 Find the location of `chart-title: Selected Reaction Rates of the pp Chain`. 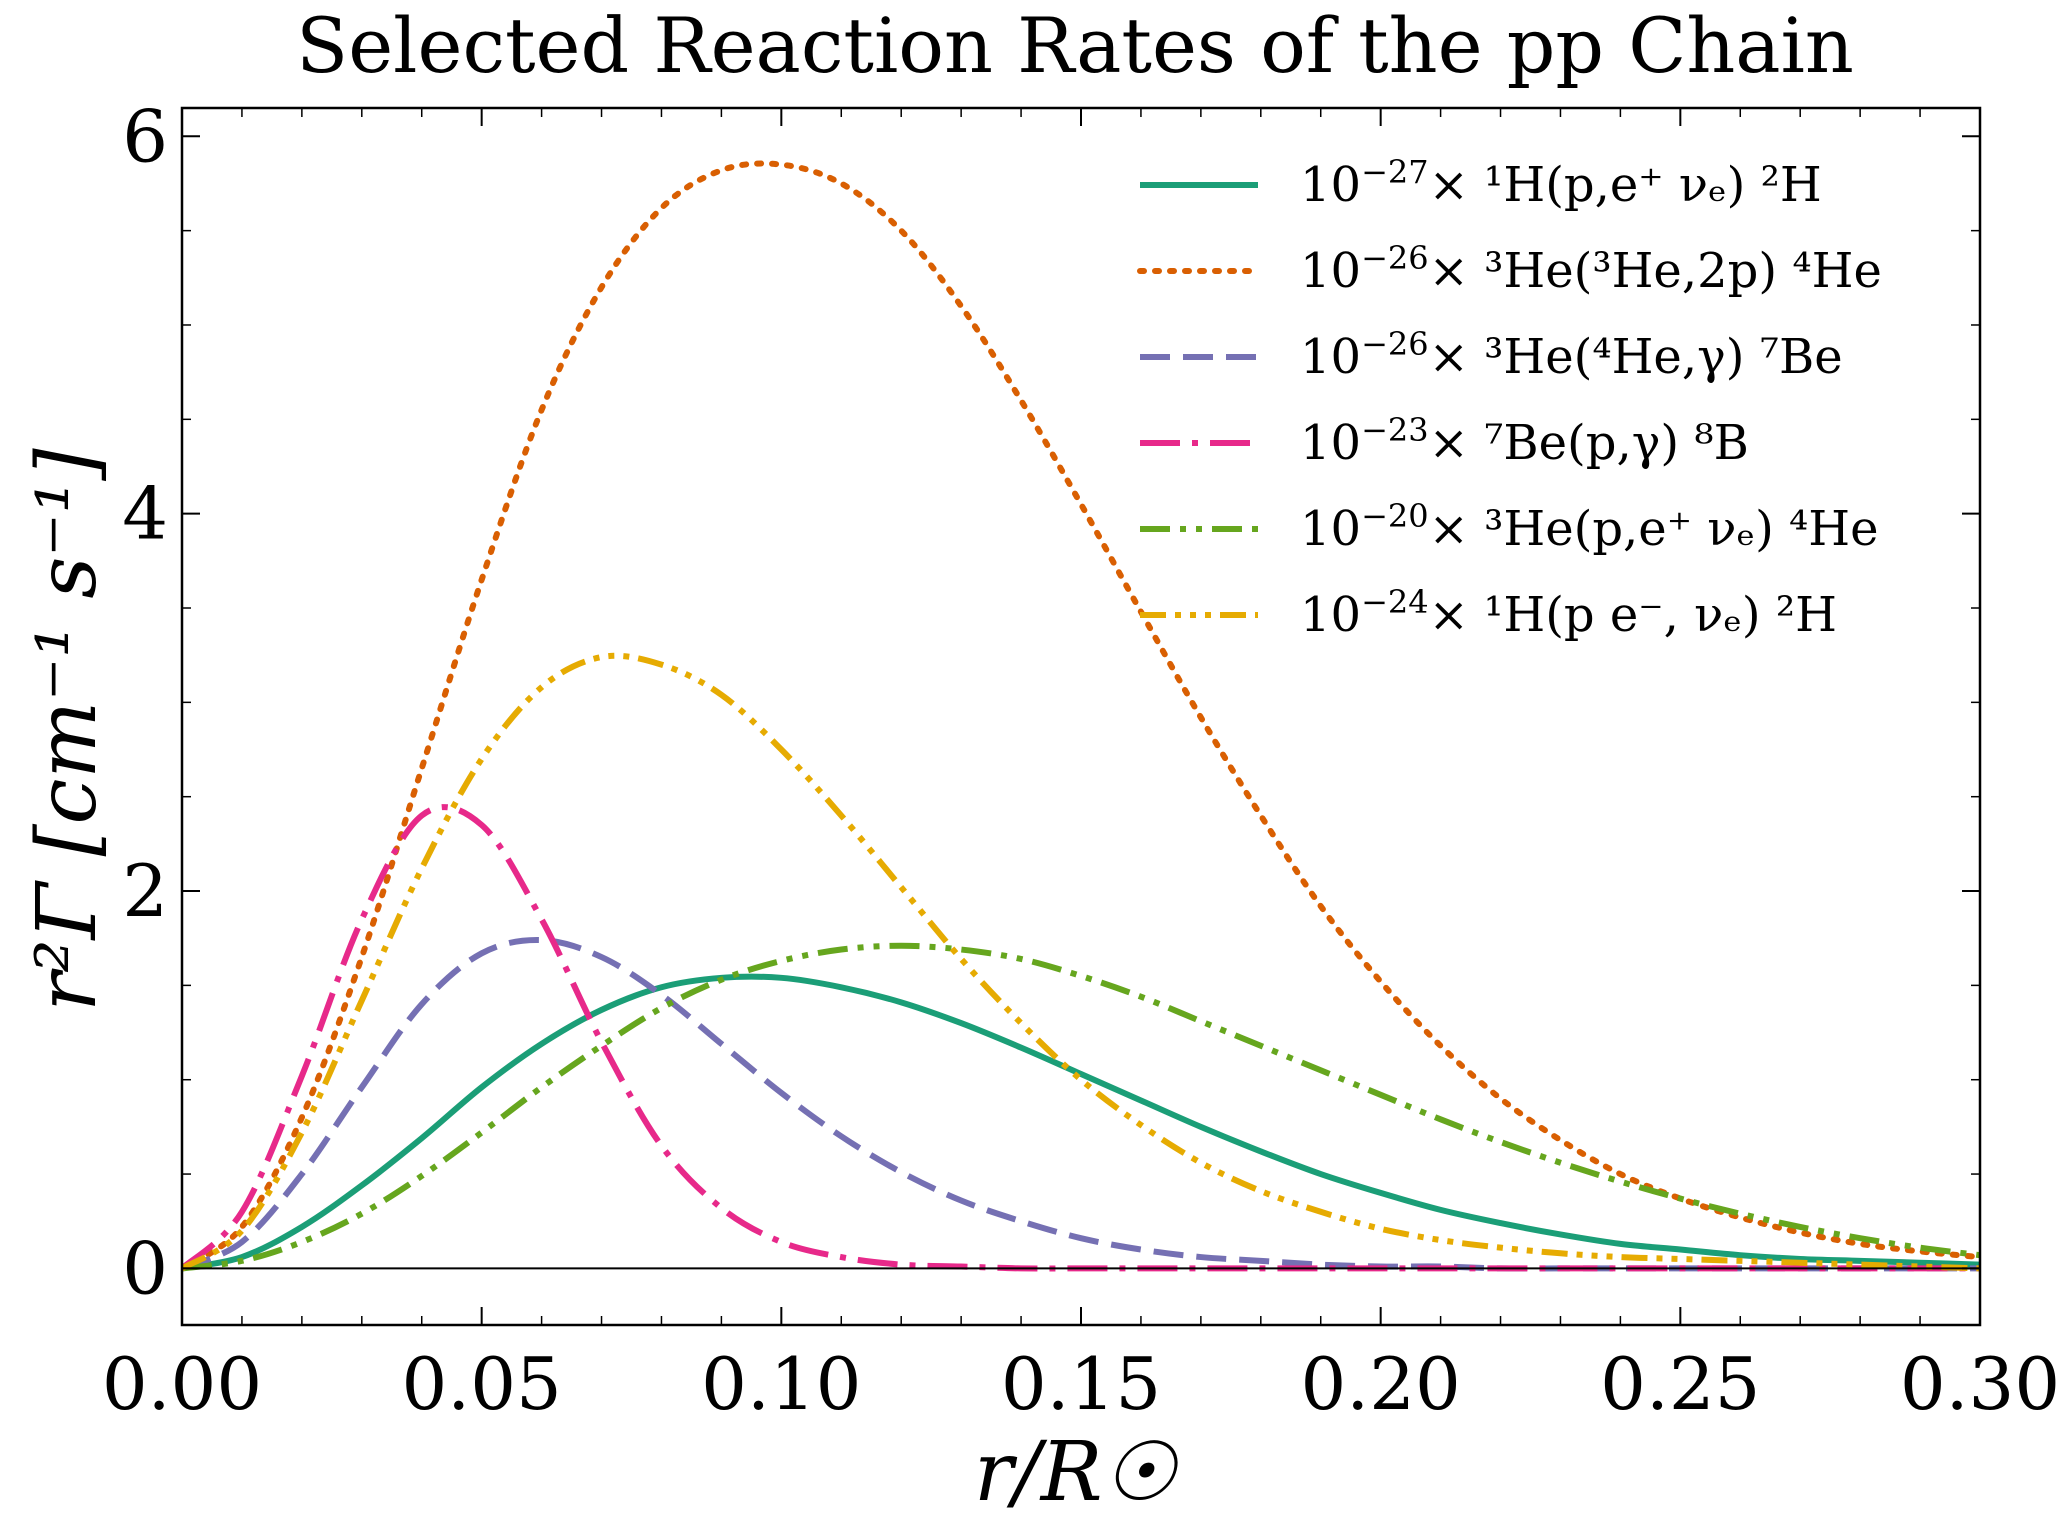

chart-title: Selected Reaction Rates of the pp Chain is located at coordinates (1075, 45).